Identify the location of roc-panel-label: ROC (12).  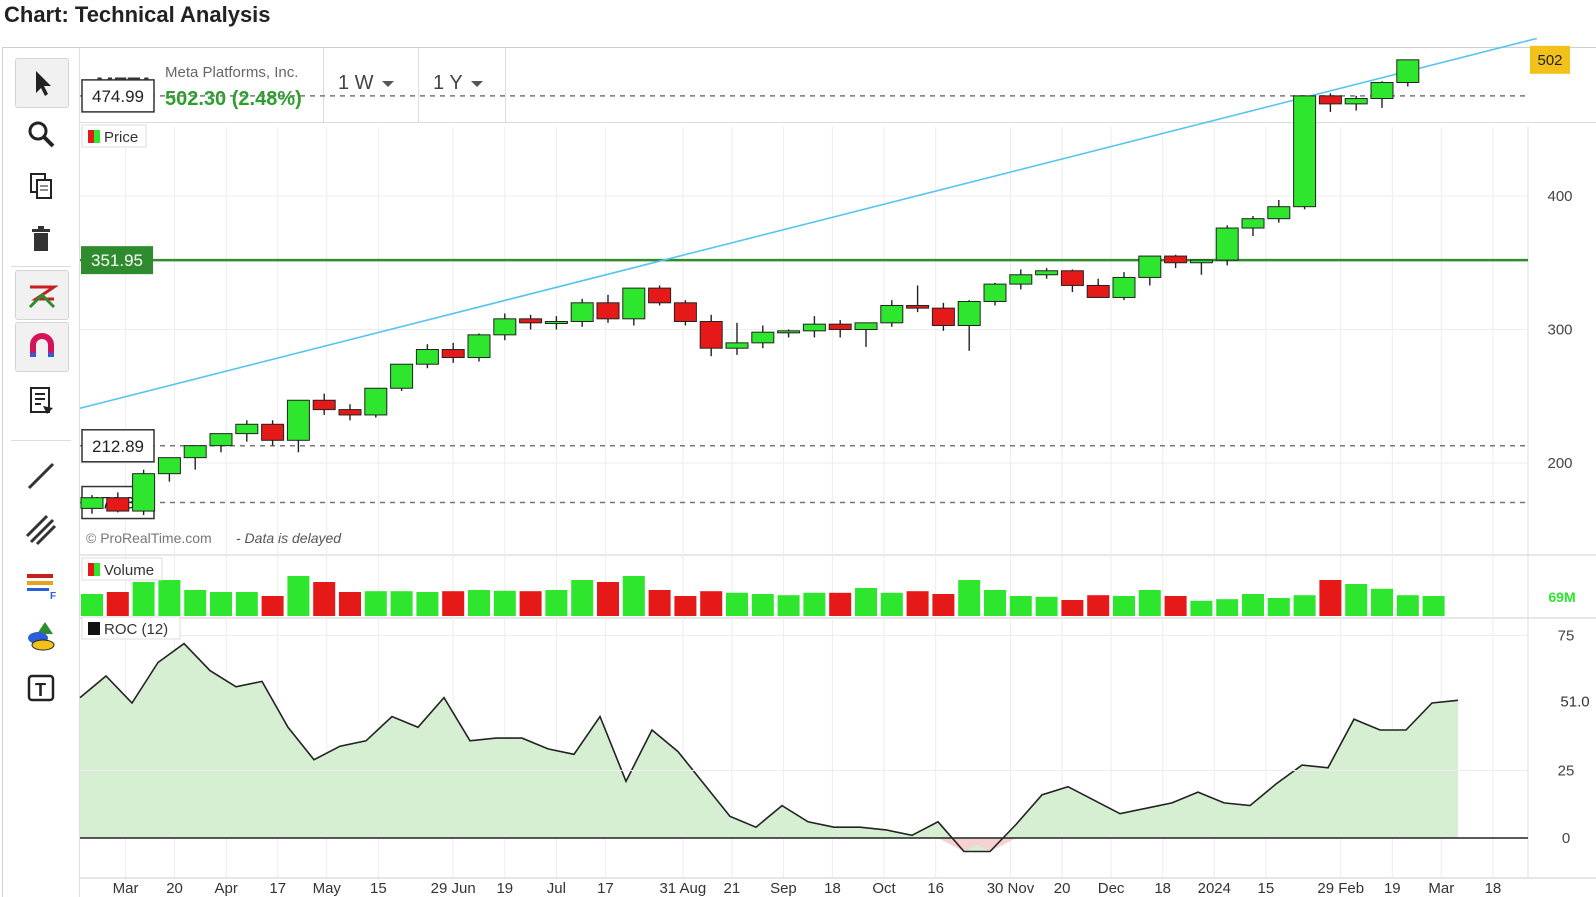
(136, 629).